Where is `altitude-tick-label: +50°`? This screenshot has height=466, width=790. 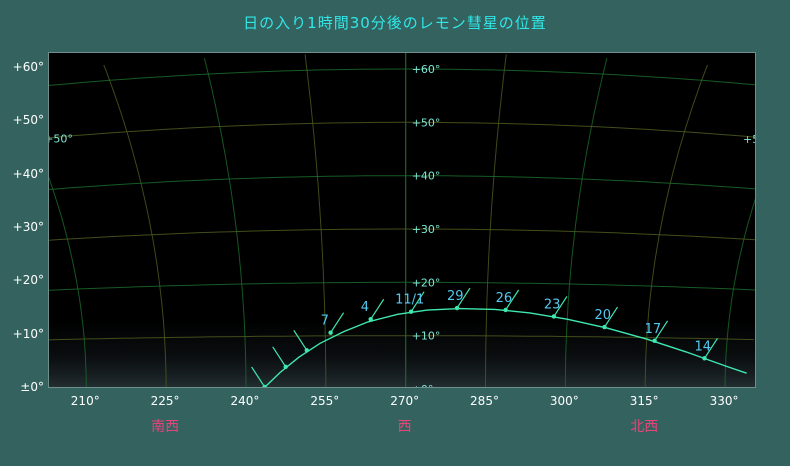 altitude-tick-label: +50° is located at coordinates (28, 120).